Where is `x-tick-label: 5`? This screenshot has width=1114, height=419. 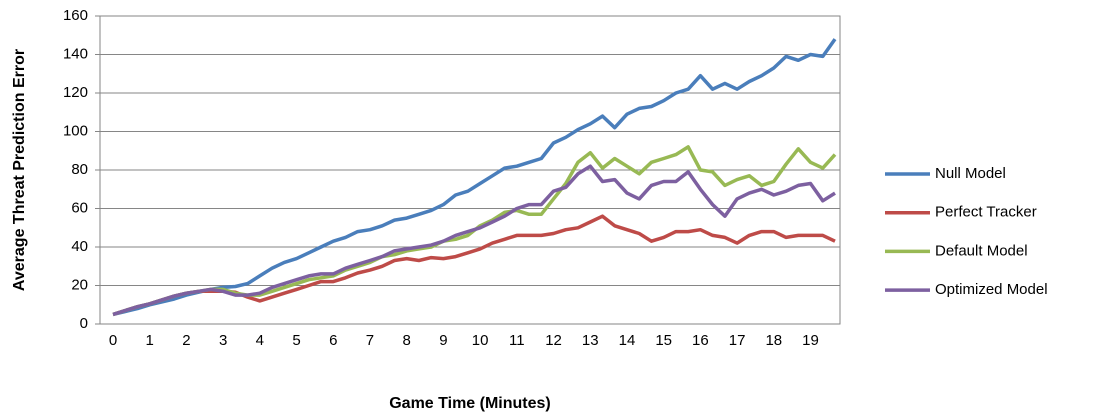 x-tick-label: 5 is located at coordinates (296, 340).